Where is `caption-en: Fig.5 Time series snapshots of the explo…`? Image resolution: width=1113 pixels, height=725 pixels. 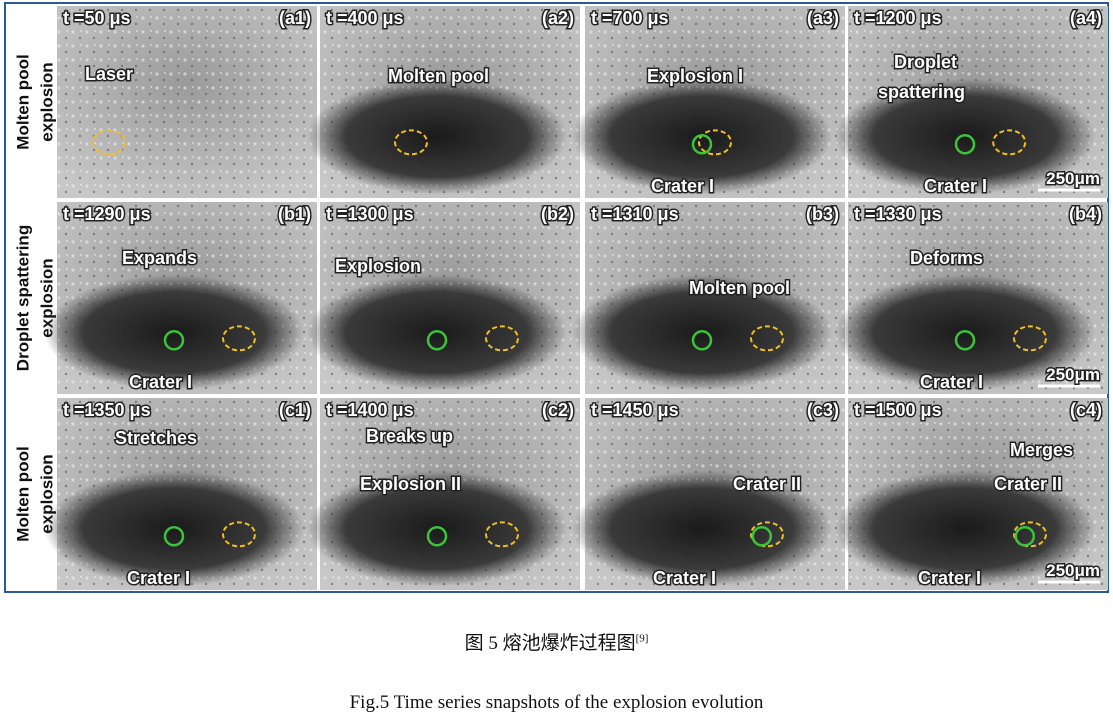
caption-en: Fig.5 Time series snapshots of the explo… is located at coordinates (556, 702).